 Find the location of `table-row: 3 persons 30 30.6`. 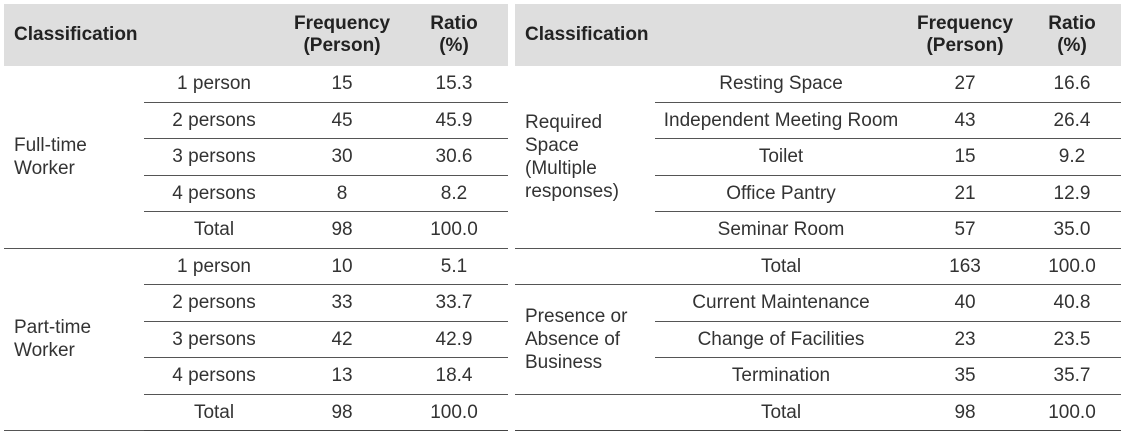

table-row: 3 persons 30 30.6 is located at coordinates (256, 157).